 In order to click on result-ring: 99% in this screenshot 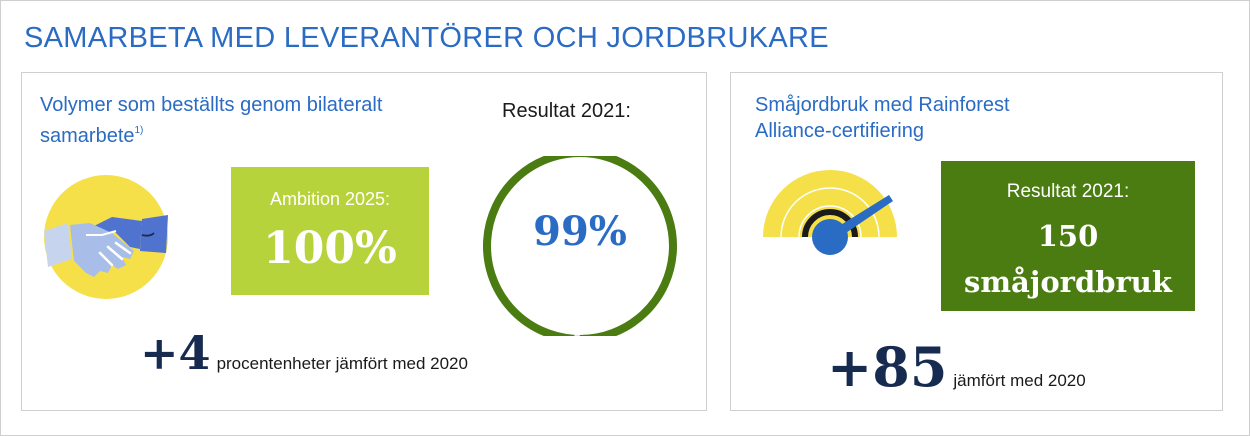, I will do `click(580, 246)`.